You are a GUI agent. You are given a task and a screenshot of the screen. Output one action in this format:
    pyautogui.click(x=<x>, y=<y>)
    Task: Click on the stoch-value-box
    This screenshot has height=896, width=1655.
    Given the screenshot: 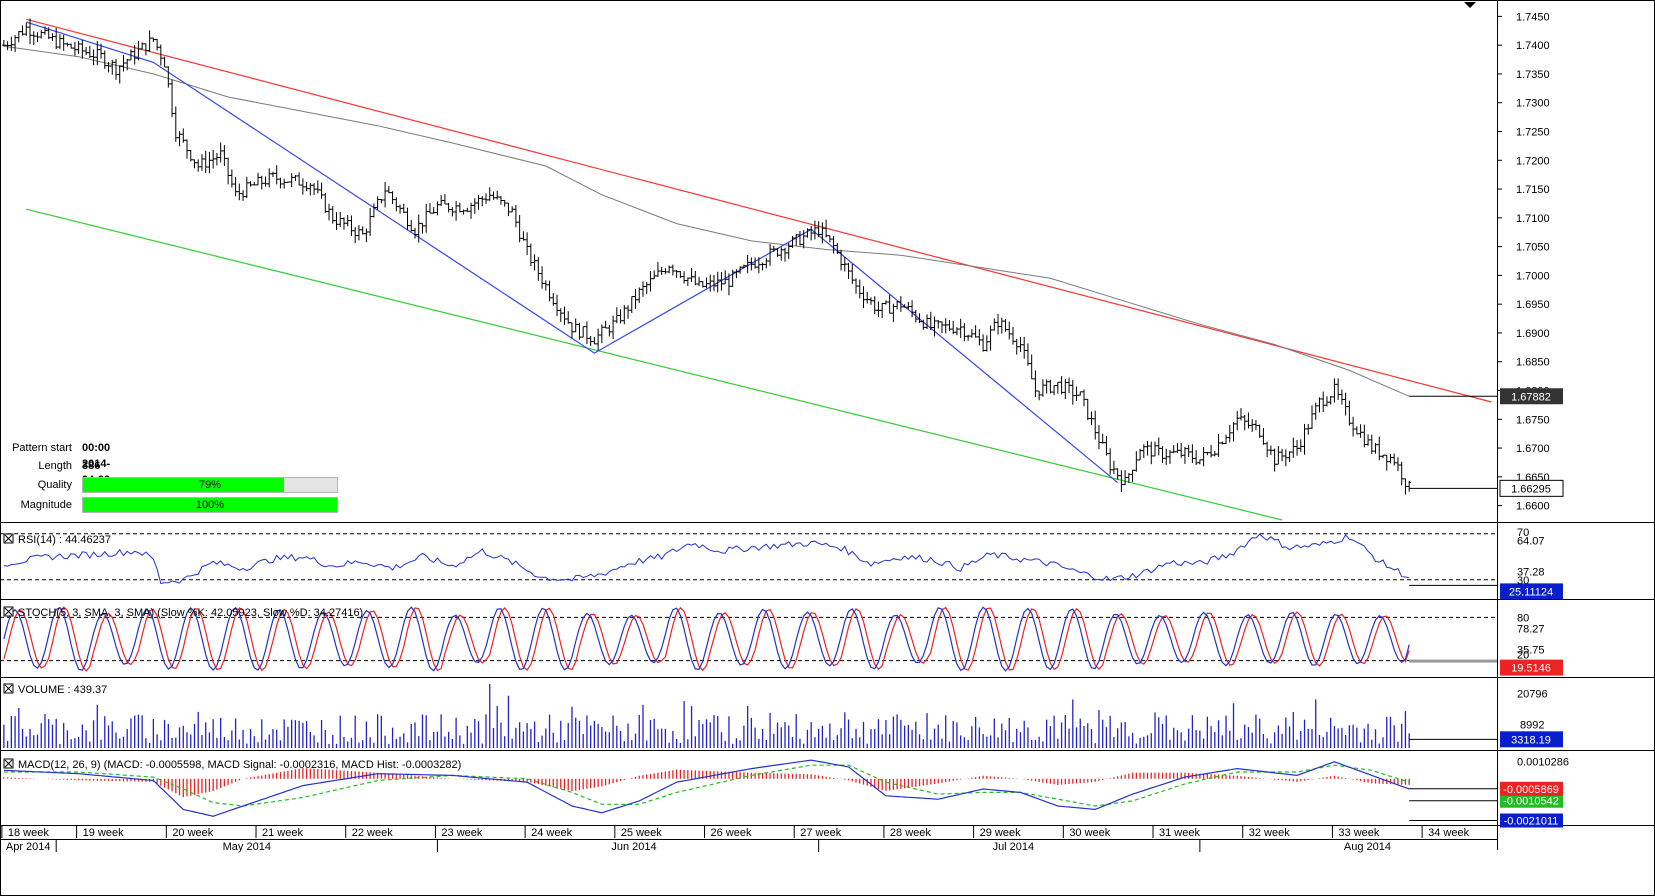 What is the action you would take?
    pyautogui.click(x=1531, y=667)
    